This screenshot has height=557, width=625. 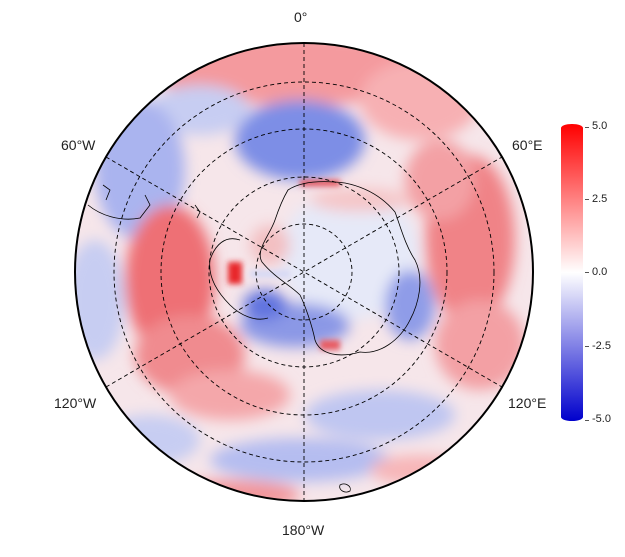 What do you see at coordinates (78, 145) in the screenshot?
I see `lon-label-60w: 60°W` at bounding box center [78, 145].